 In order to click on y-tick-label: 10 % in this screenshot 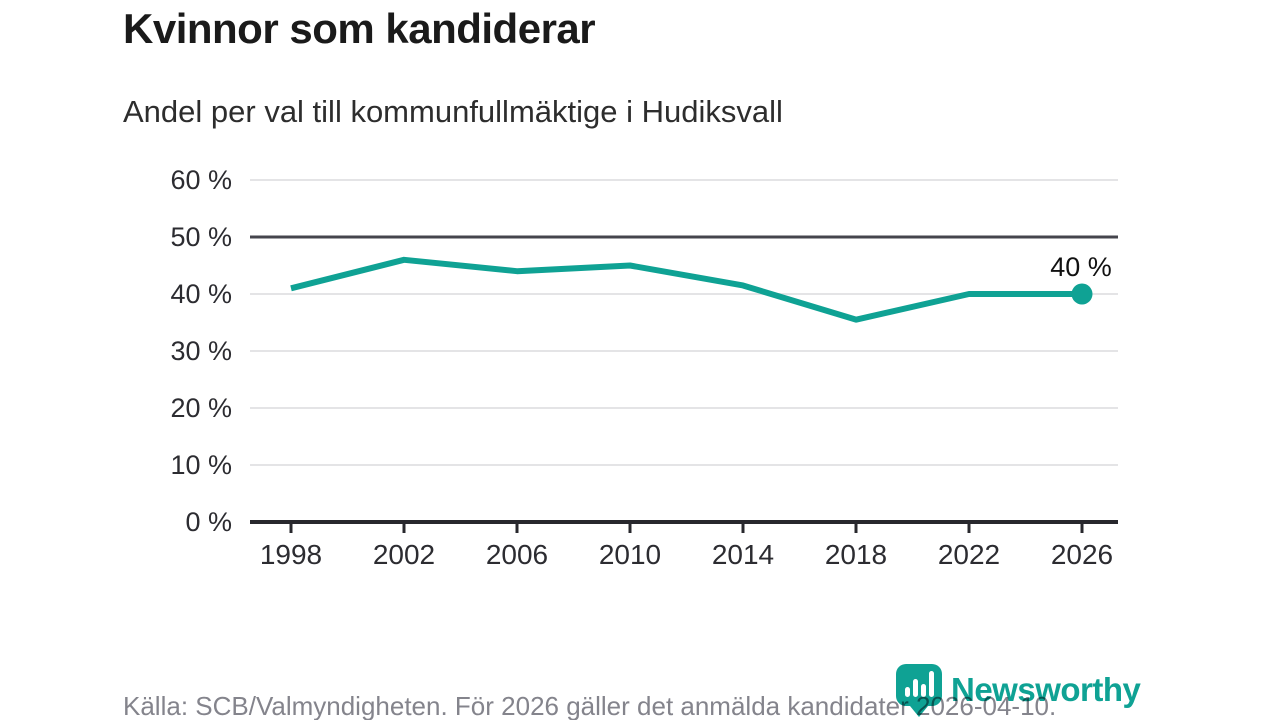, I will do `click(201, 465)`.